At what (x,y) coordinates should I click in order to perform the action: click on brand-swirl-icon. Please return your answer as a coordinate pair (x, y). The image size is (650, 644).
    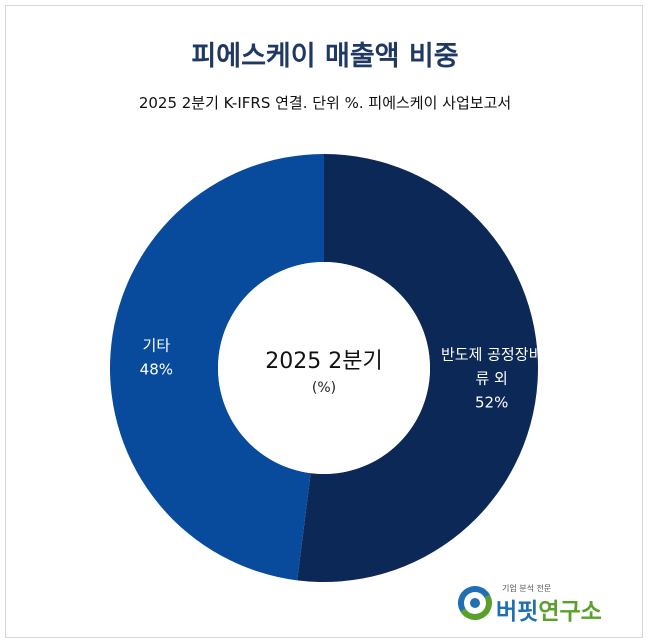
    Looking at the image, I should click on (475, 603).